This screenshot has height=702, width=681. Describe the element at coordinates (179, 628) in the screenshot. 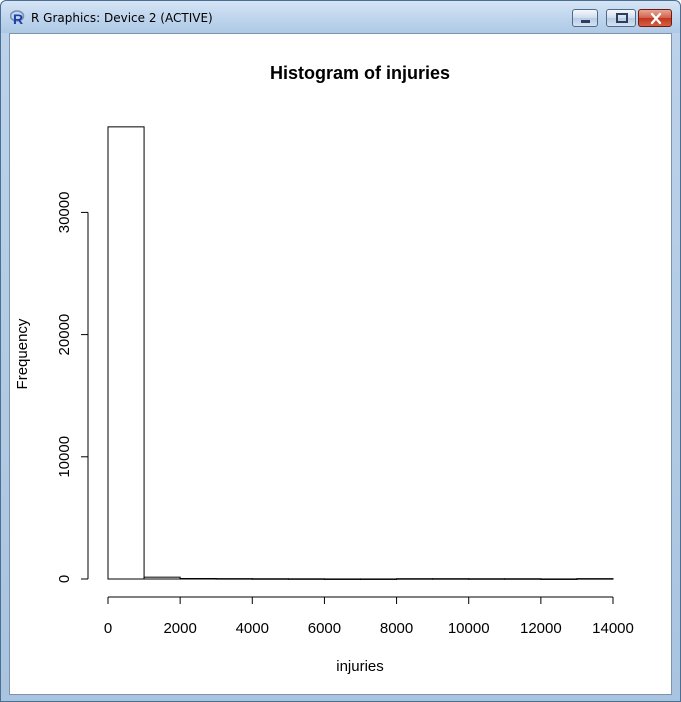

I see `x-tick-label: 2000` at that location.